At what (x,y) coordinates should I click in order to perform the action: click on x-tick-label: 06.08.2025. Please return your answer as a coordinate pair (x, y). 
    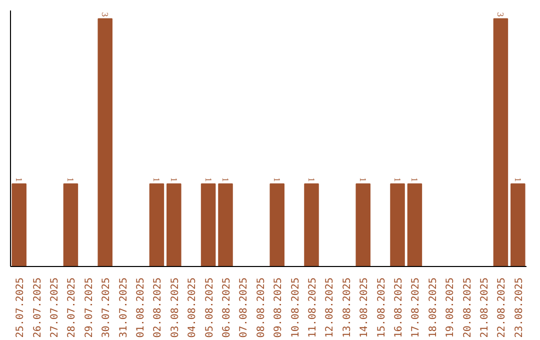
    Looking at the image, I should click on (227, 307).